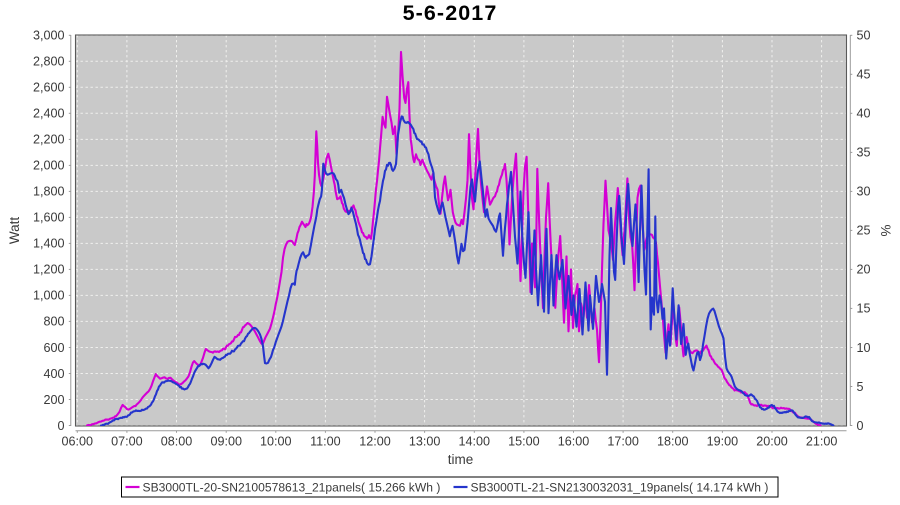  Describe the element at coordinates (574, 442) in the screenshot. I see `svg-text: 16:00` at that location.